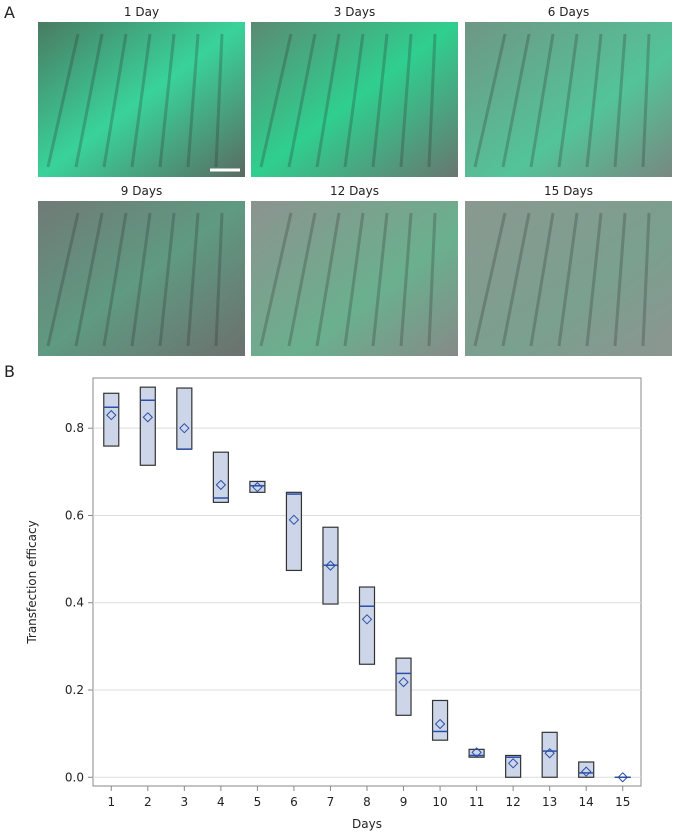  I want to click on x-tick-label: 5, so click(258, 802).